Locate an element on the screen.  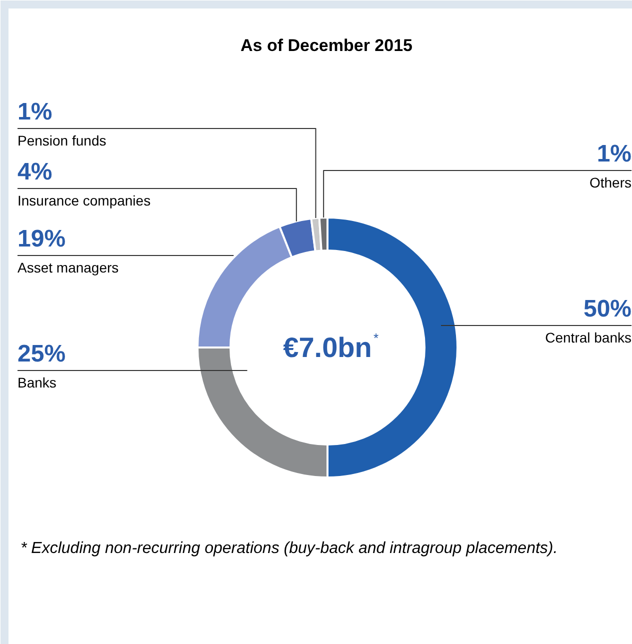
slice-label: Central banks is located at coordinates (588, 338).